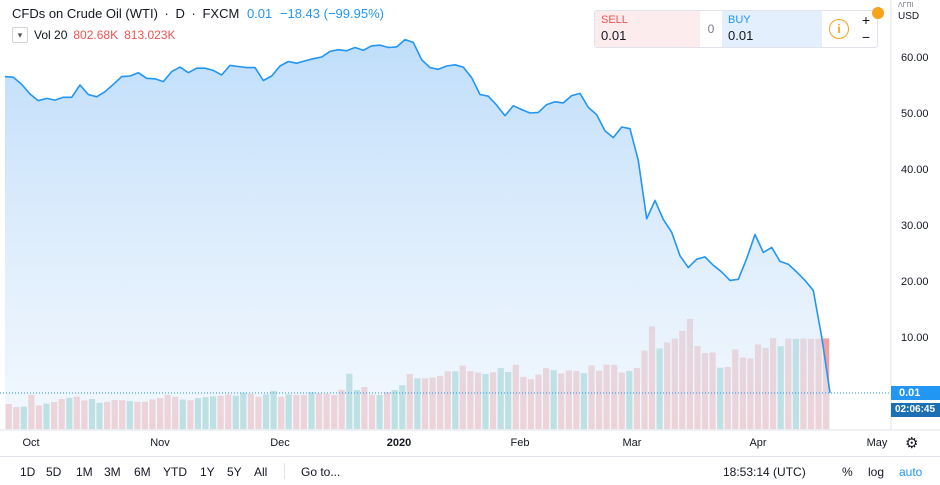 Image resolution: width=940 pixels, height=485 pixels. What do you see at coordinates (259, 13) in the screenshot?
I see `last-price-value: 0.01` at bounding box center [259, 13].